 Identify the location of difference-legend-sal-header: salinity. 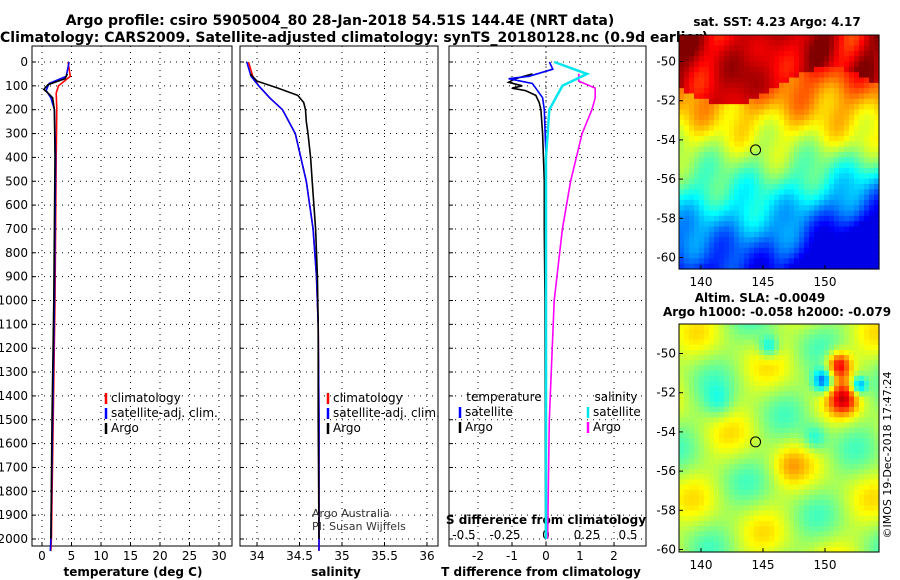
(615, 397).